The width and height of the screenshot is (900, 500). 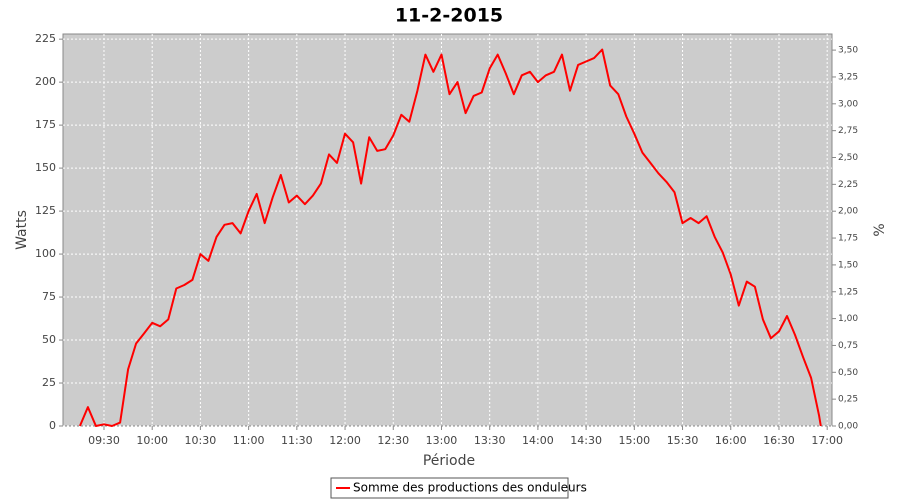 What do you see at coordinates (848, 373) in the screenshot?
I see `y2-tick-label: 0,50` at bounding box center [848, 373].